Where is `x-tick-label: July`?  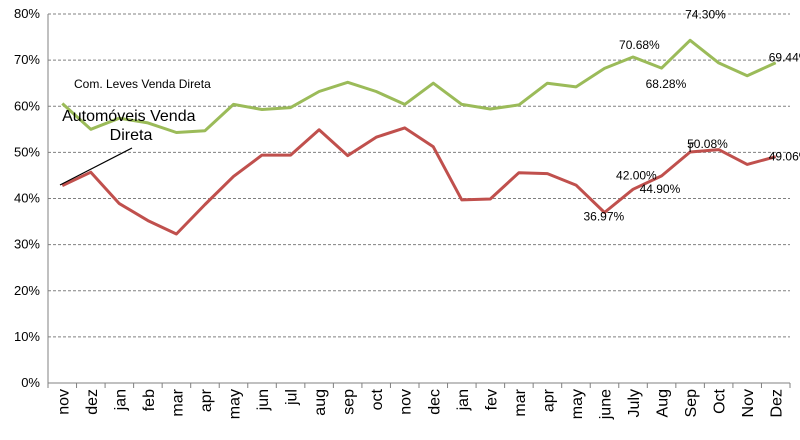 x-tick-label: July is located at coordinates (634, 403).